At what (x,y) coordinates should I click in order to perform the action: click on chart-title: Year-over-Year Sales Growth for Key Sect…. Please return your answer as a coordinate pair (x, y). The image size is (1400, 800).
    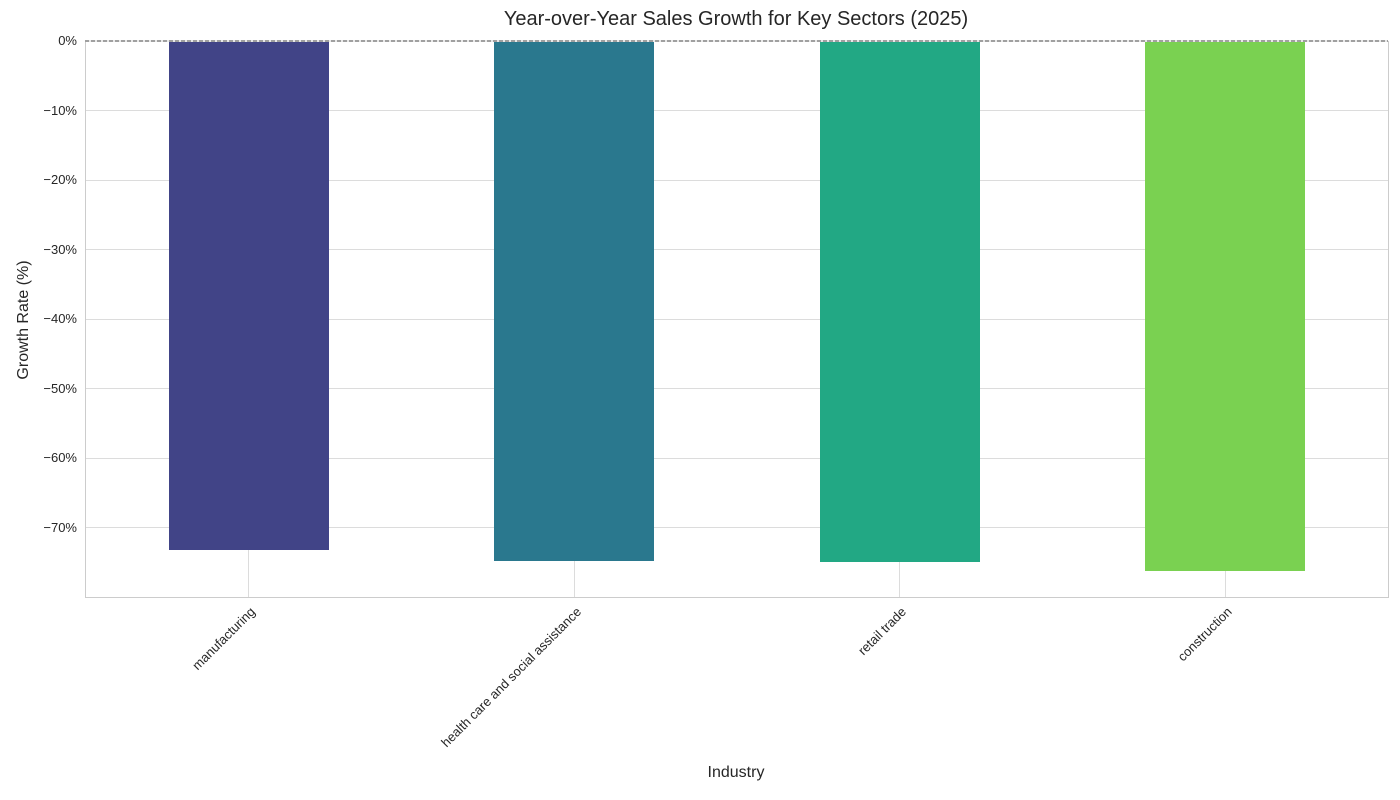
    Looking at the image, I should click on (736, 19).